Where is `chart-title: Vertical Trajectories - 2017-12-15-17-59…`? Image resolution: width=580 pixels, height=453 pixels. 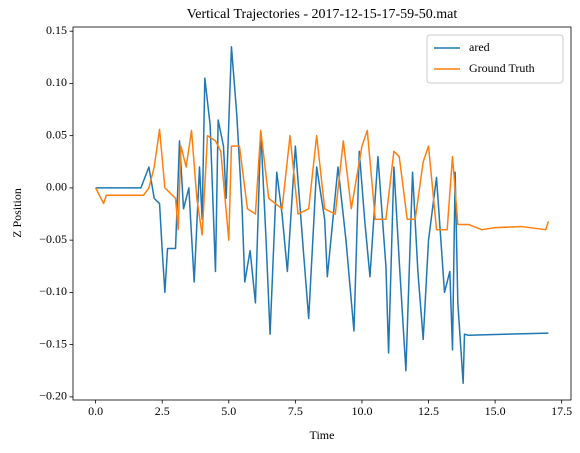 chart-title: Vertical Trajectories - 2017-12-15-17-59… is located at coordinates (322, 14).